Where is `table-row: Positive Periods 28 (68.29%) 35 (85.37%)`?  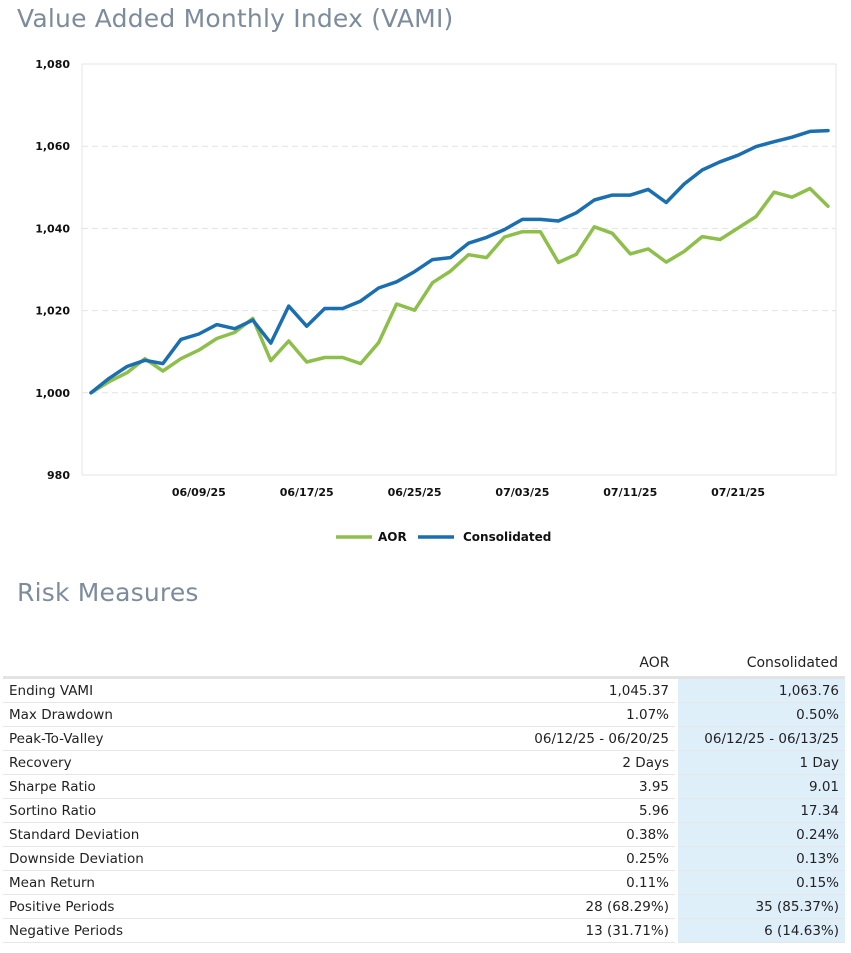 table-row: Positive Periods 28 (68.29%) 35 (85.37%) is located at coordinates (424, 906).